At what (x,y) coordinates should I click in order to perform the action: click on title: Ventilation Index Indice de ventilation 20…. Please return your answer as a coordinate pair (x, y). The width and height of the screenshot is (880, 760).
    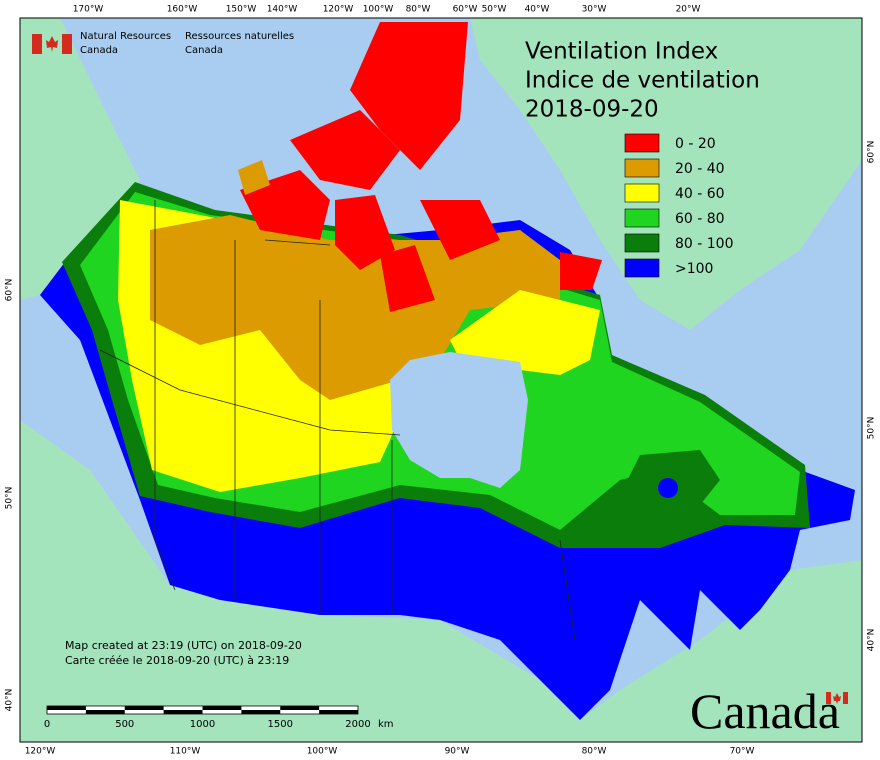
    Looking at the image, I should click on (642, 81).